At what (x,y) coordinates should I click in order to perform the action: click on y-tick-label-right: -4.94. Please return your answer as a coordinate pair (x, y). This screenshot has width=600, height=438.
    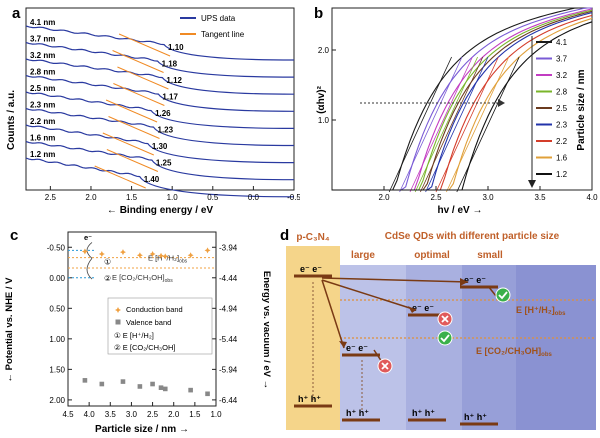
    Looking at the image, I should click on (228, 308).